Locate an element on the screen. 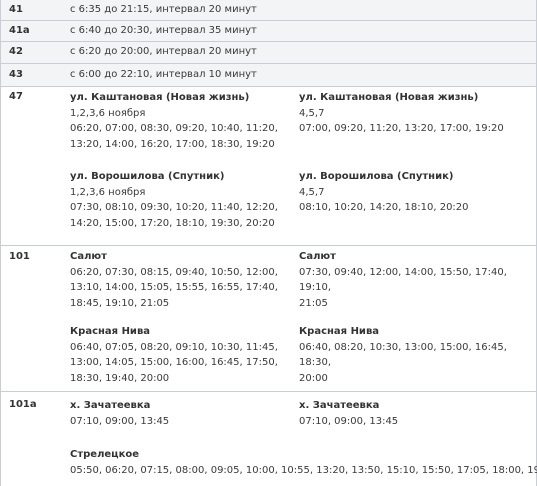  route-row-42: 42 с 6:20 до 20:00, интервал 20 минут is located at coordinates (268, 53).